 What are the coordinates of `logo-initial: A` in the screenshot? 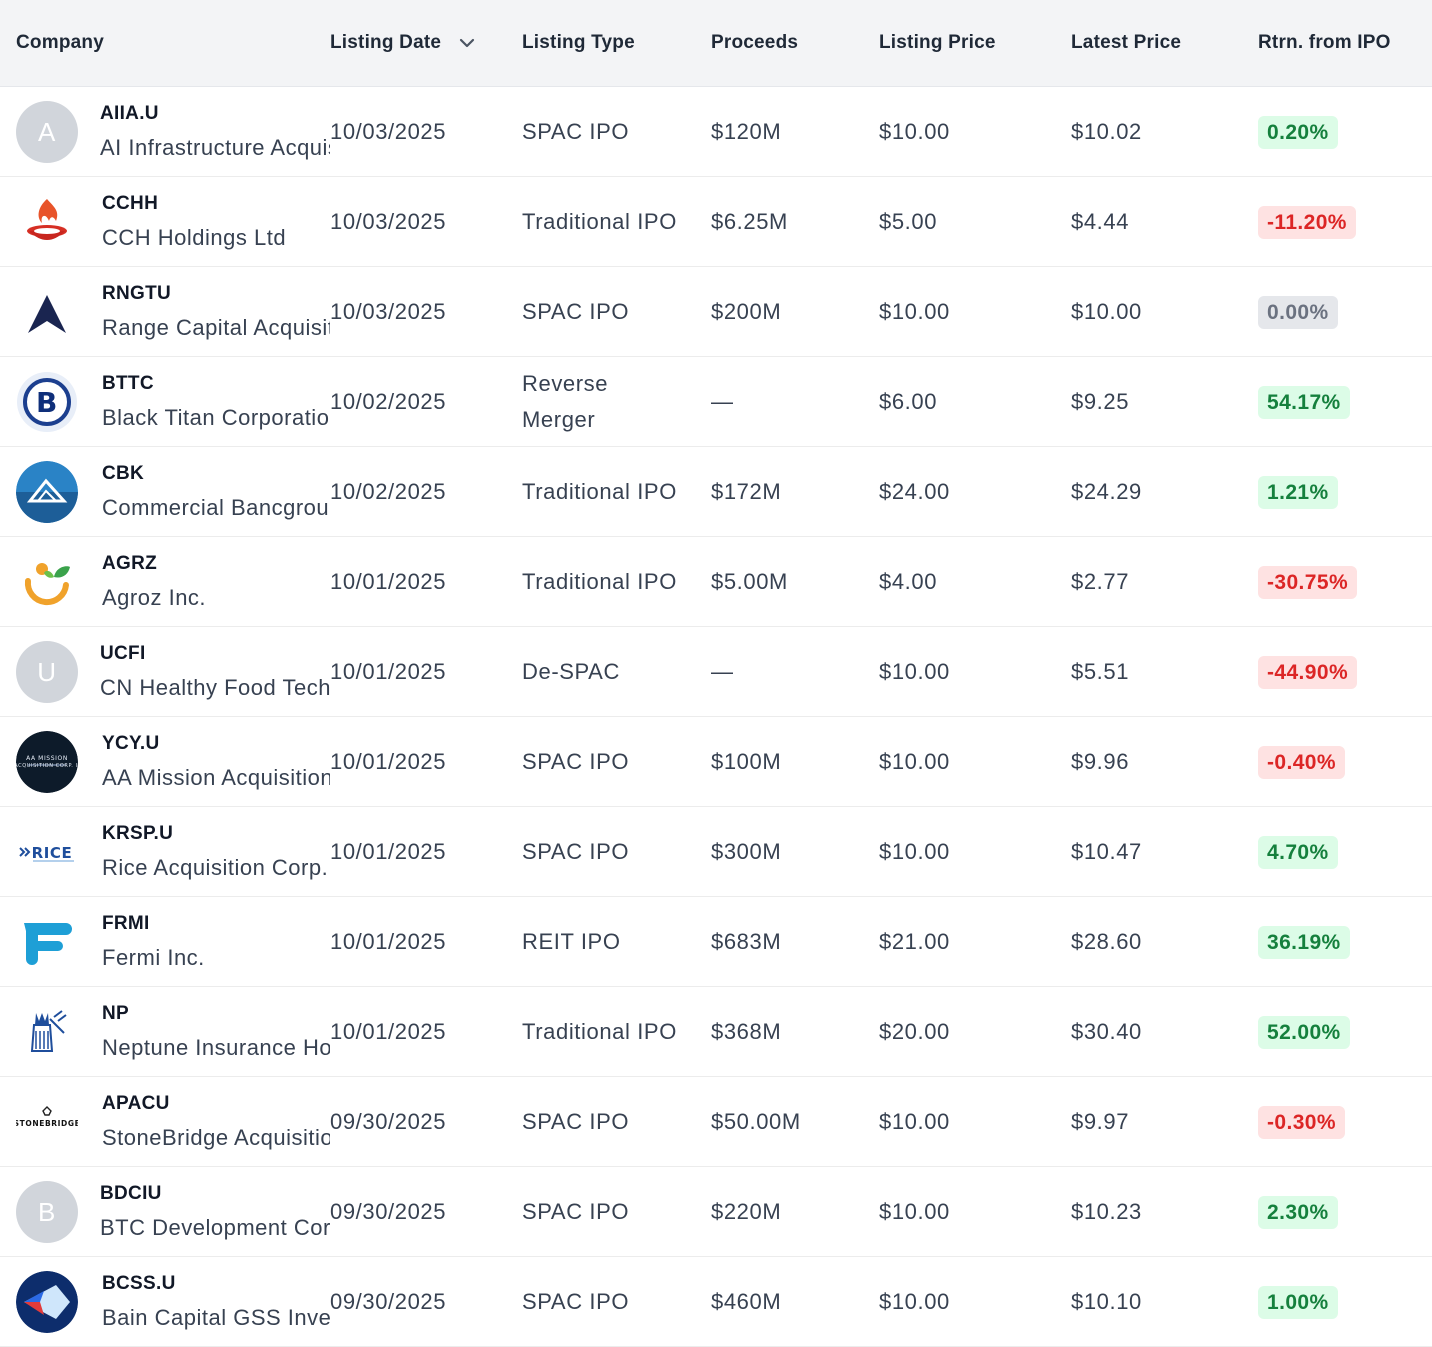 It's located at (47, 131).